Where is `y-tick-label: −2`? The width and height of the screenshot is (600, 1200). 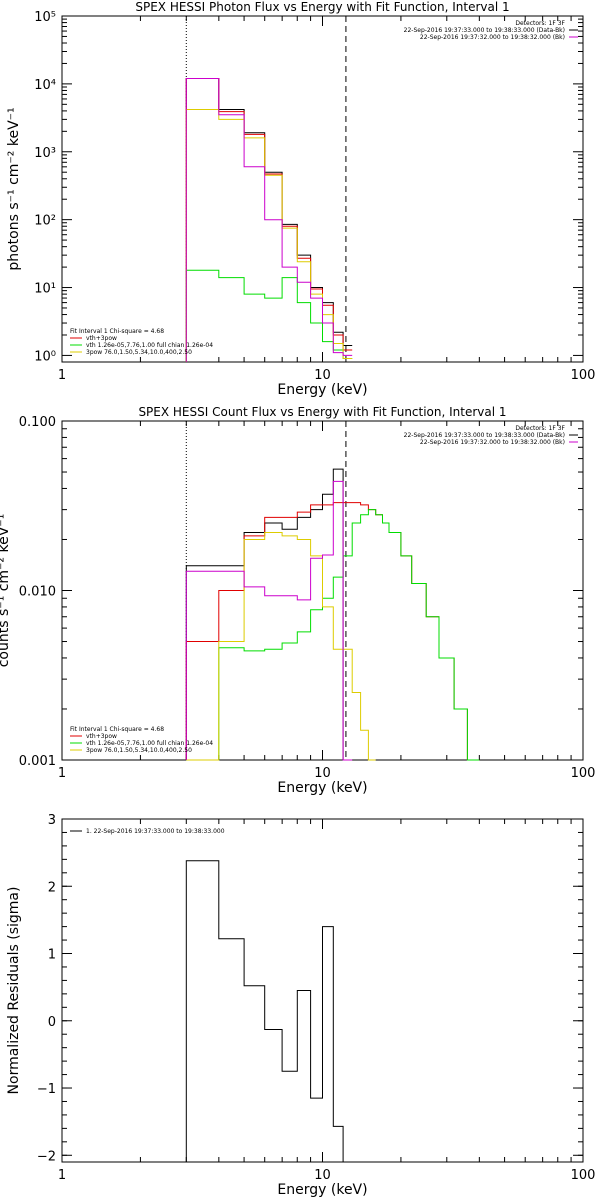
y-tick-label: −2 is located at coordinates (46, 1156).